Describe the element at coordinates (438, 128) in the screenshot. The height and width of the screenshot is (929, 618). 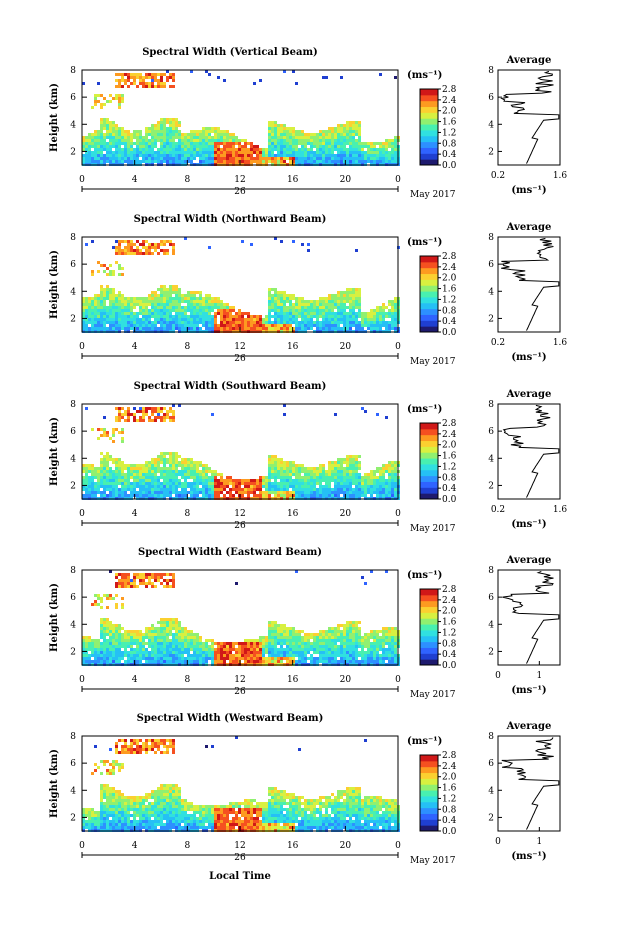
I see `colorbar: 2.82.42.01.61.20.80.40.0` at that location.